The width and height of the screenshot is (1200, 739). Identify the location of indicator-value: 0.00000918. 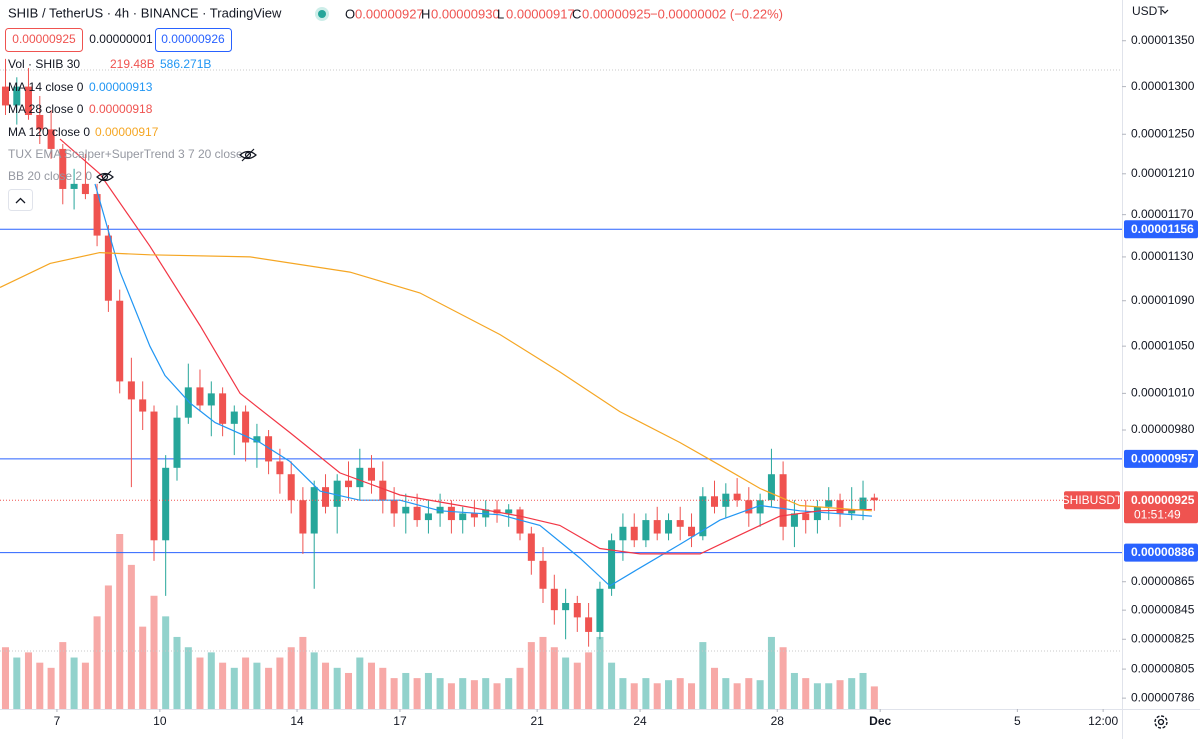
(121, 109).